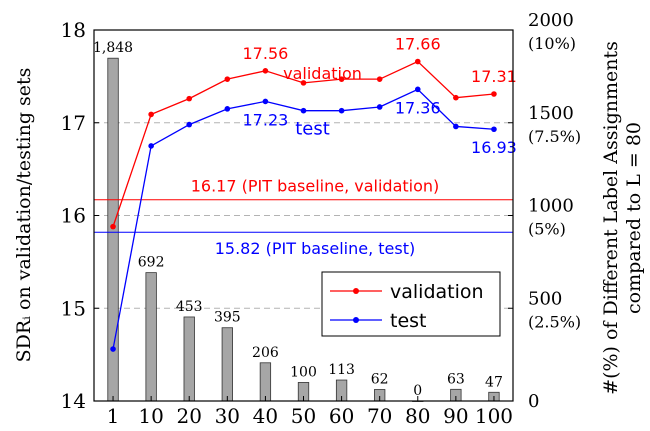 The image size is (650, 431). What do you see at coordinates (73, 308) in the screenshot?
I see `left-tick-label: 15` at bounding box center [73, 308].